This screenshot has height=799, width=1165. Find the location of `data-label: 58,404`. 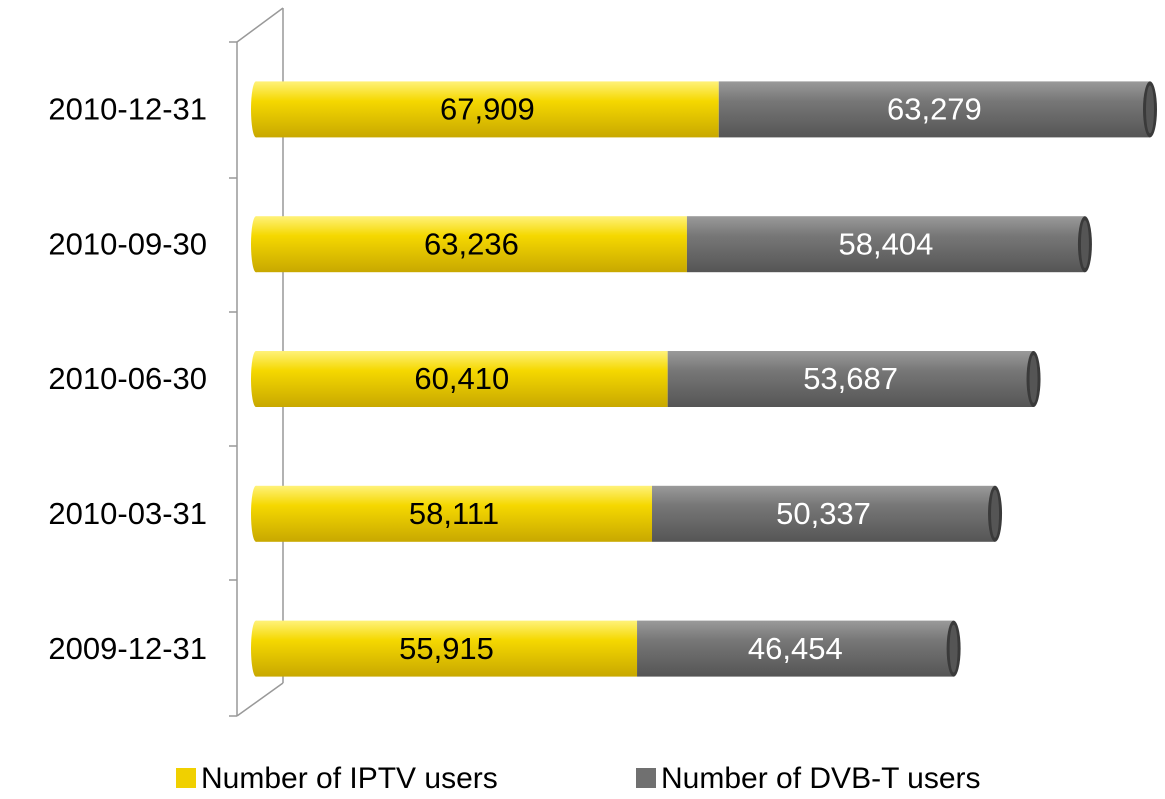

data-label: 58,404 is located at coordinates (886, 243).